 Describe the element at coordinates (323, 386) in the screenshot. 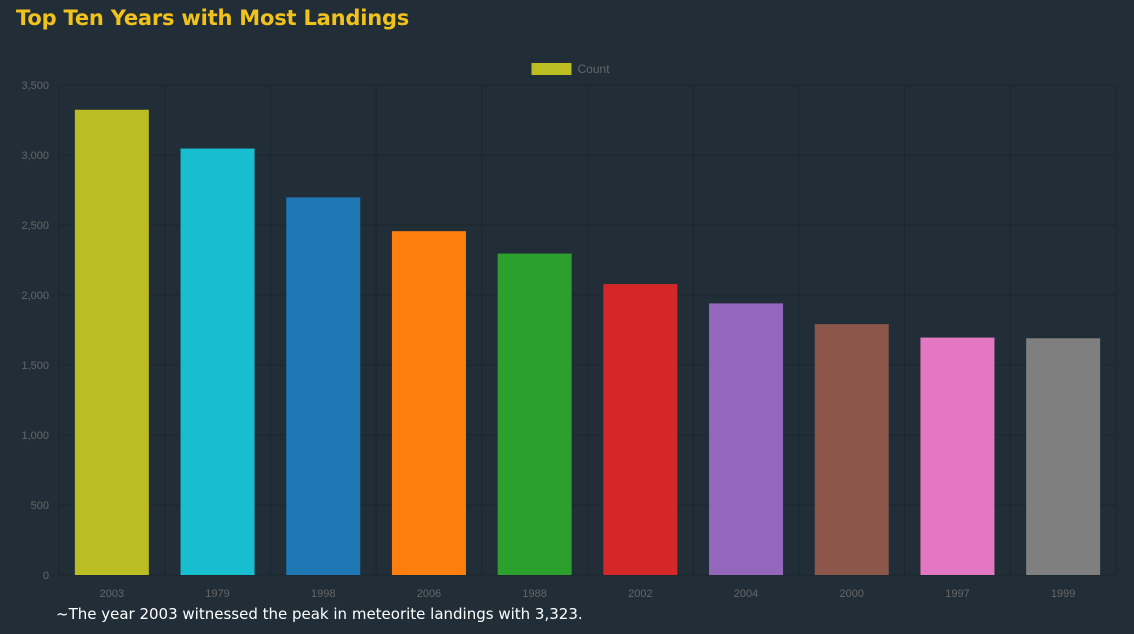

I see `bar-1998` at that location.